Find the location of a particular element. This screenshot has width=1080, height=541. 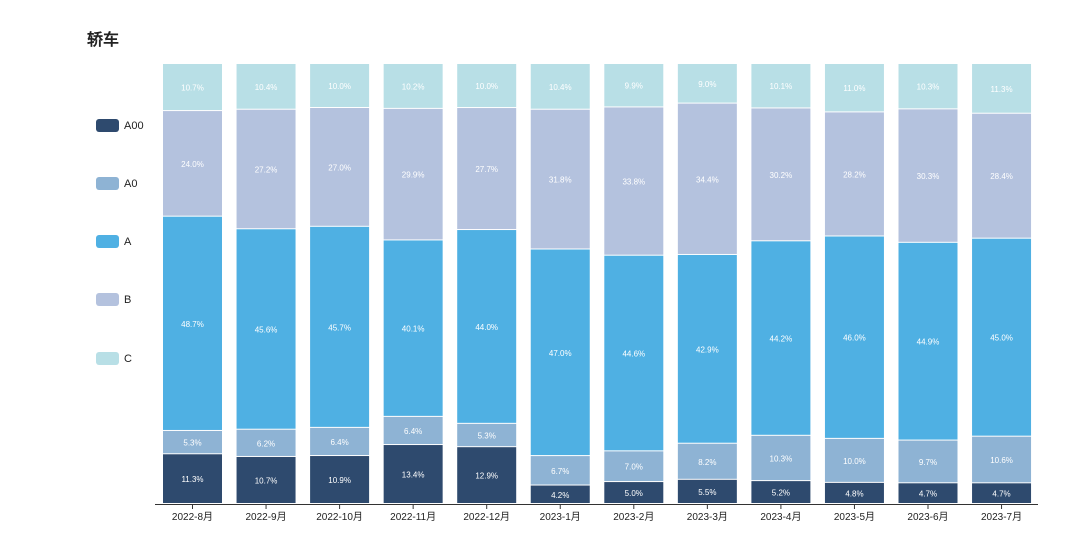

legend-item-a: A is located at coordinates (113, 241).